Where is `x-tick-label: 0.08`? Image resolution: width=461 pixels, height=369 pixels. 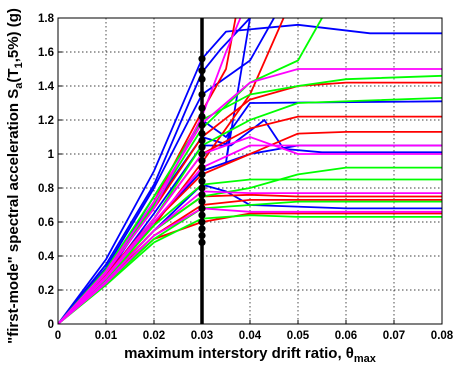 x-tick-label: 0.08 is located at coordinates (442, 336).